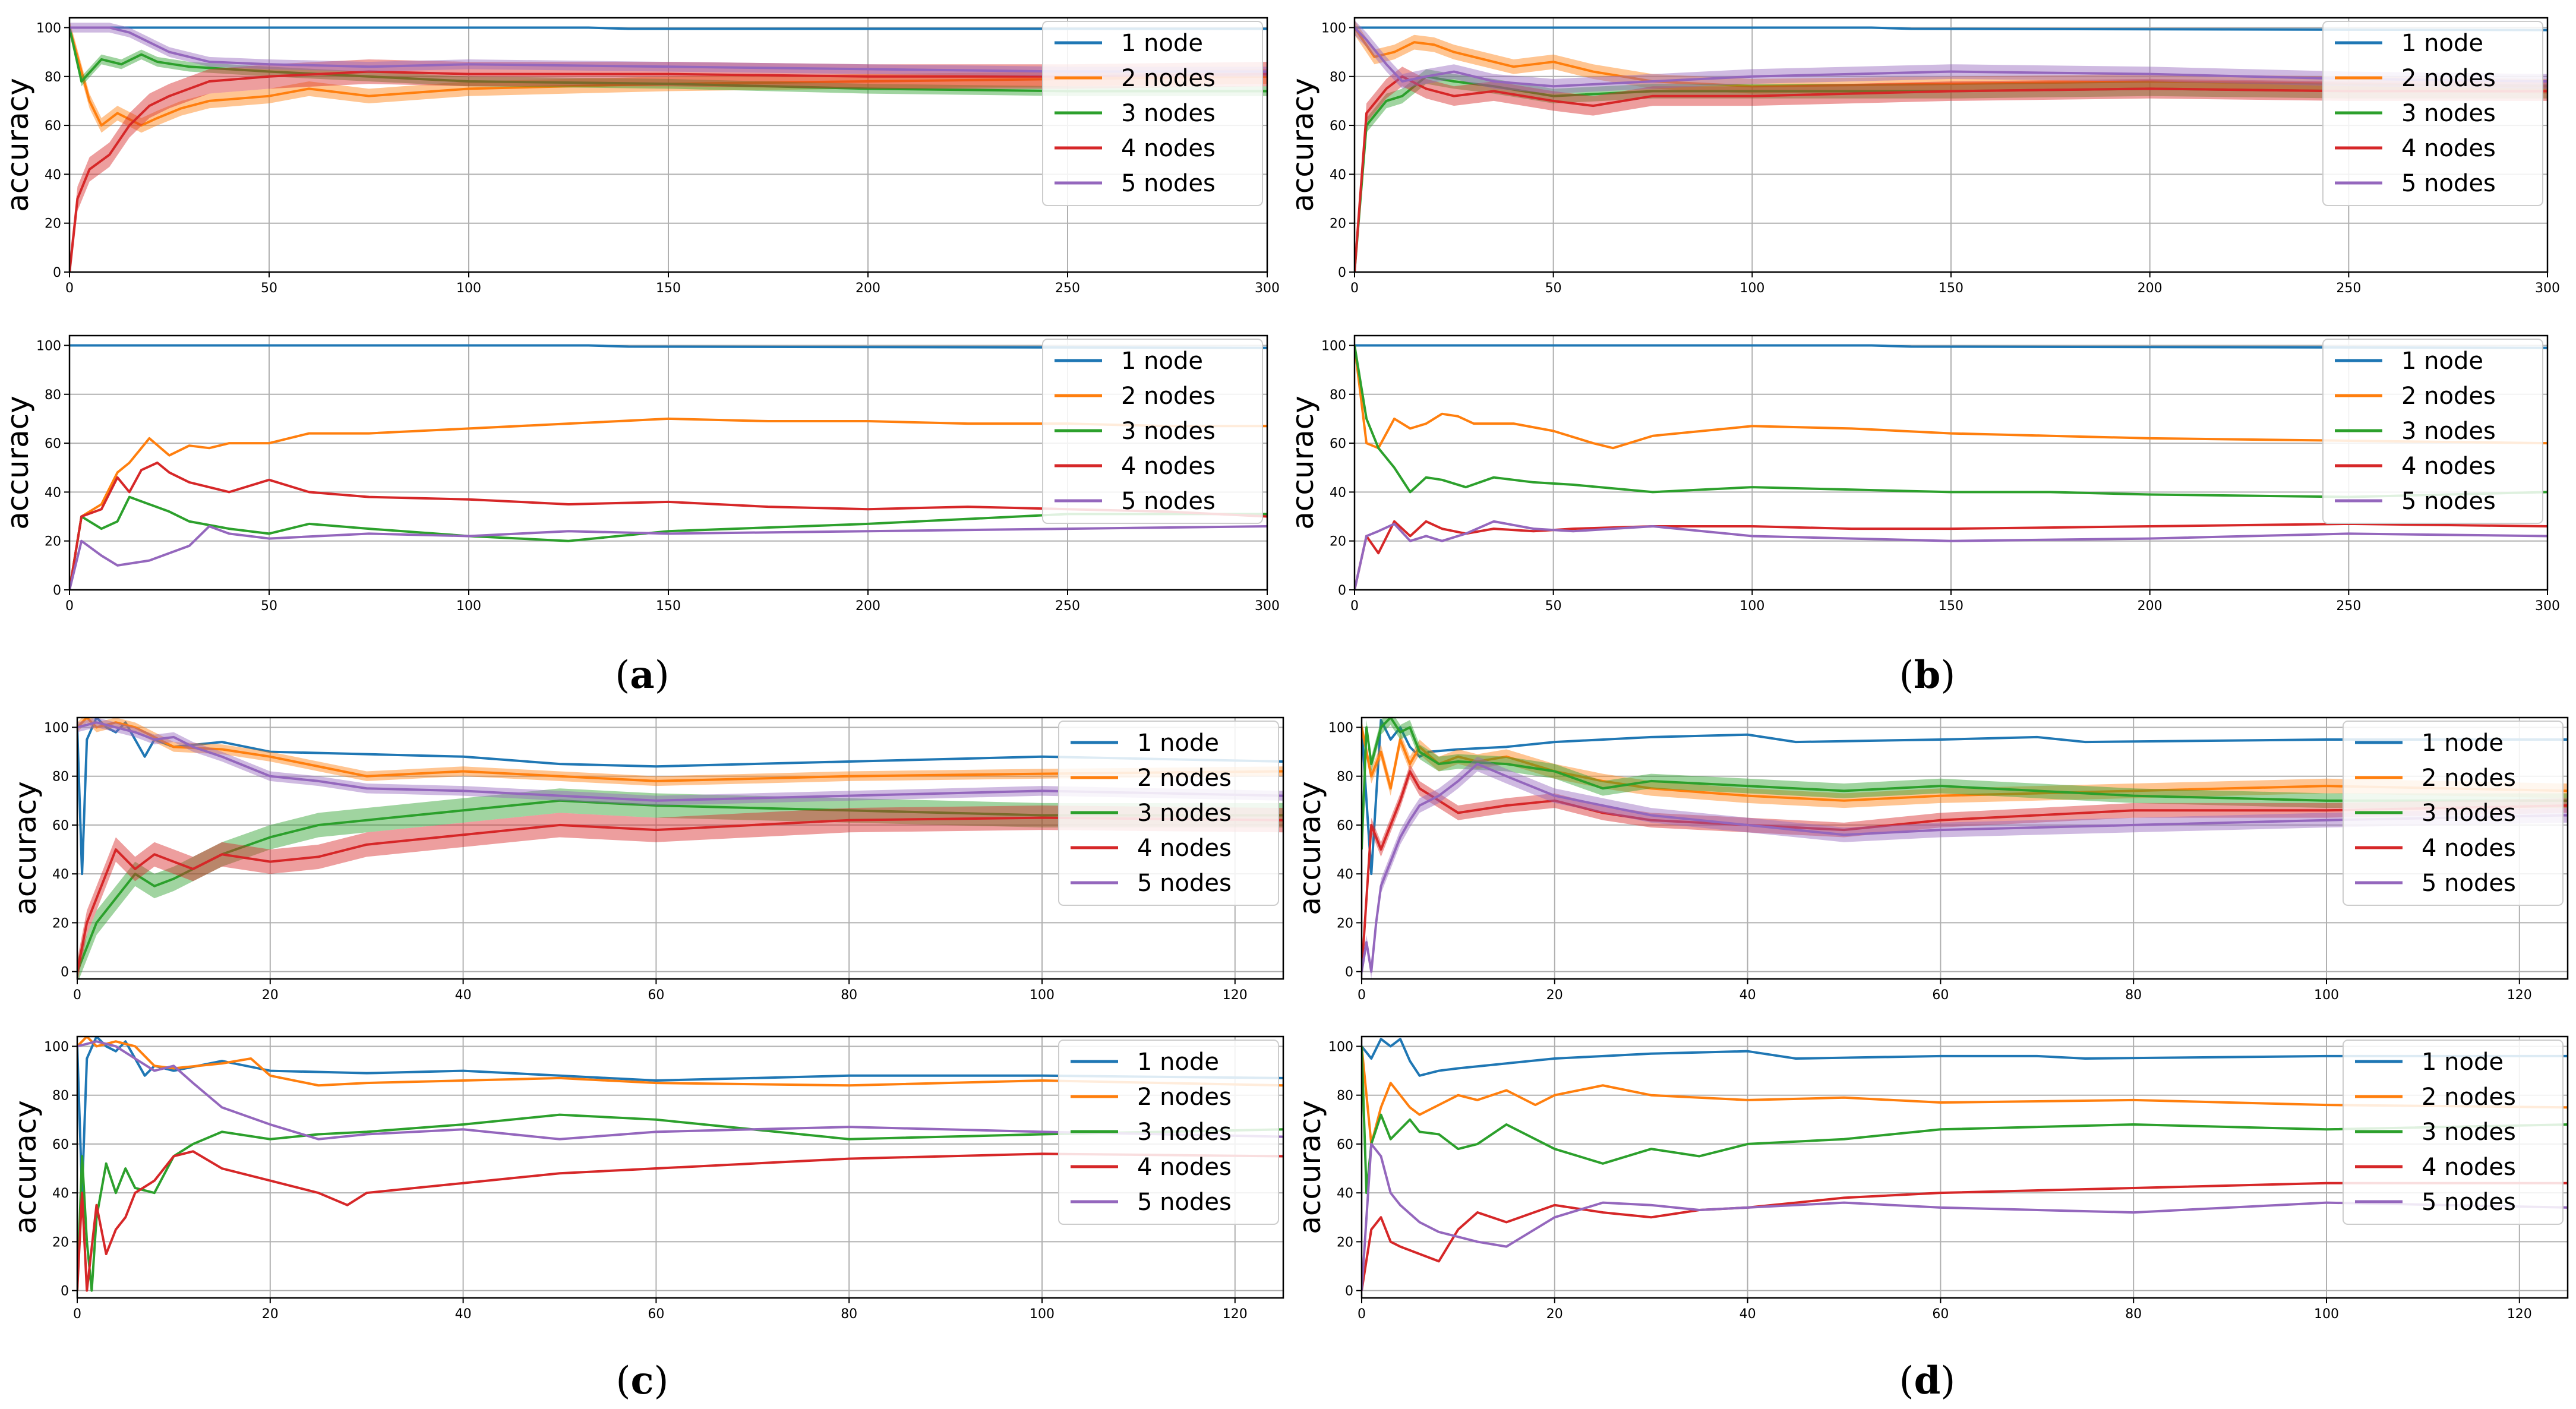  I want to click on x-tick-label: 200, so click(867, 288).